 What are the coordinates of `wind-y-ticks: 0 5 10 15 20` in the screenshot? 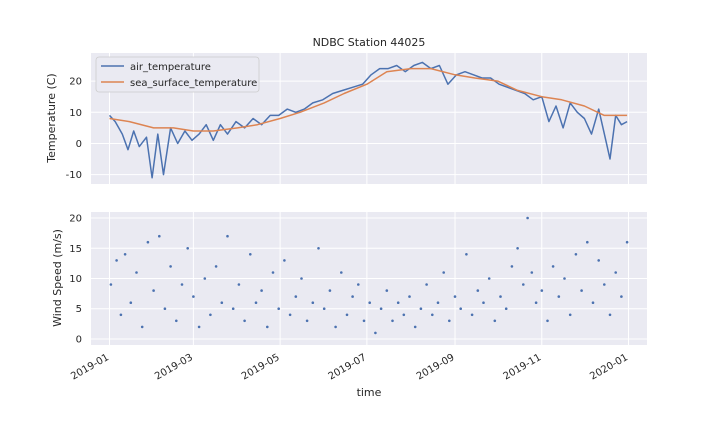 It's located at (75, 280).